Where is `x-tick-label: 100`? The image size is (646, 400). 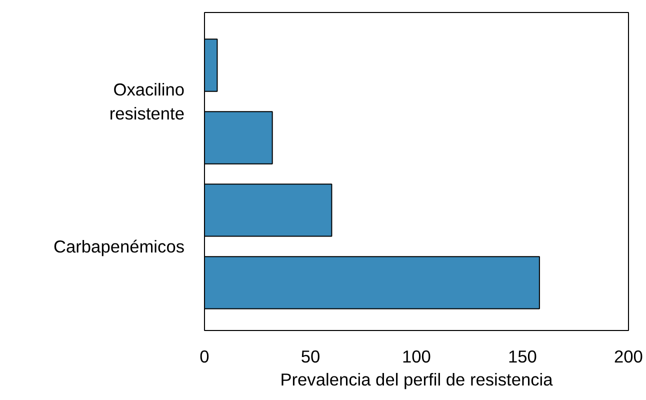 x-tick-label: 100 is located at coordinates (416, 356).